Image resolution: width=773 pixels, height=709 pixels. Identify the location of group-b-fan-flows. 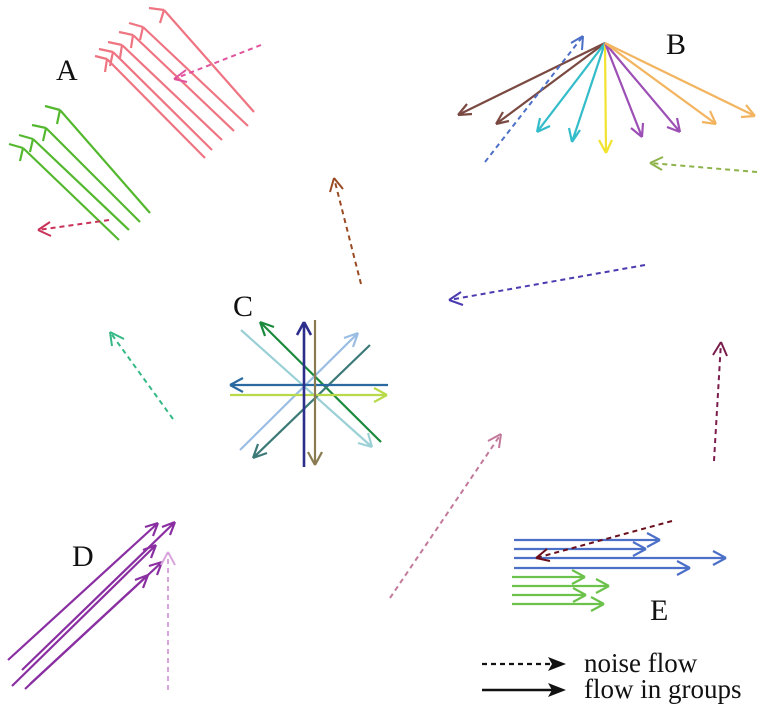
(606, 98).